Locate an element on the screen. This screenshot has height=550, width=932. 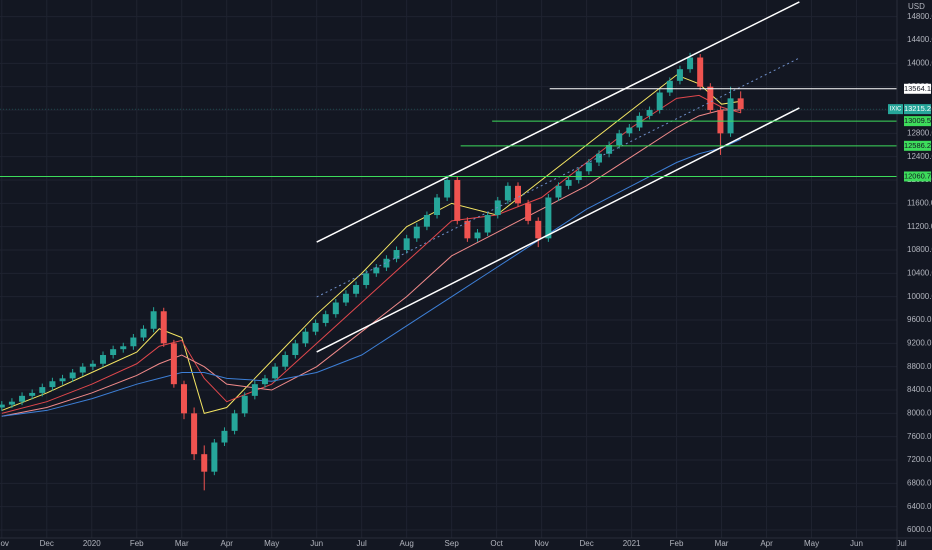
y-tick-label: 11200.0 is located at coordinates (919, 226).